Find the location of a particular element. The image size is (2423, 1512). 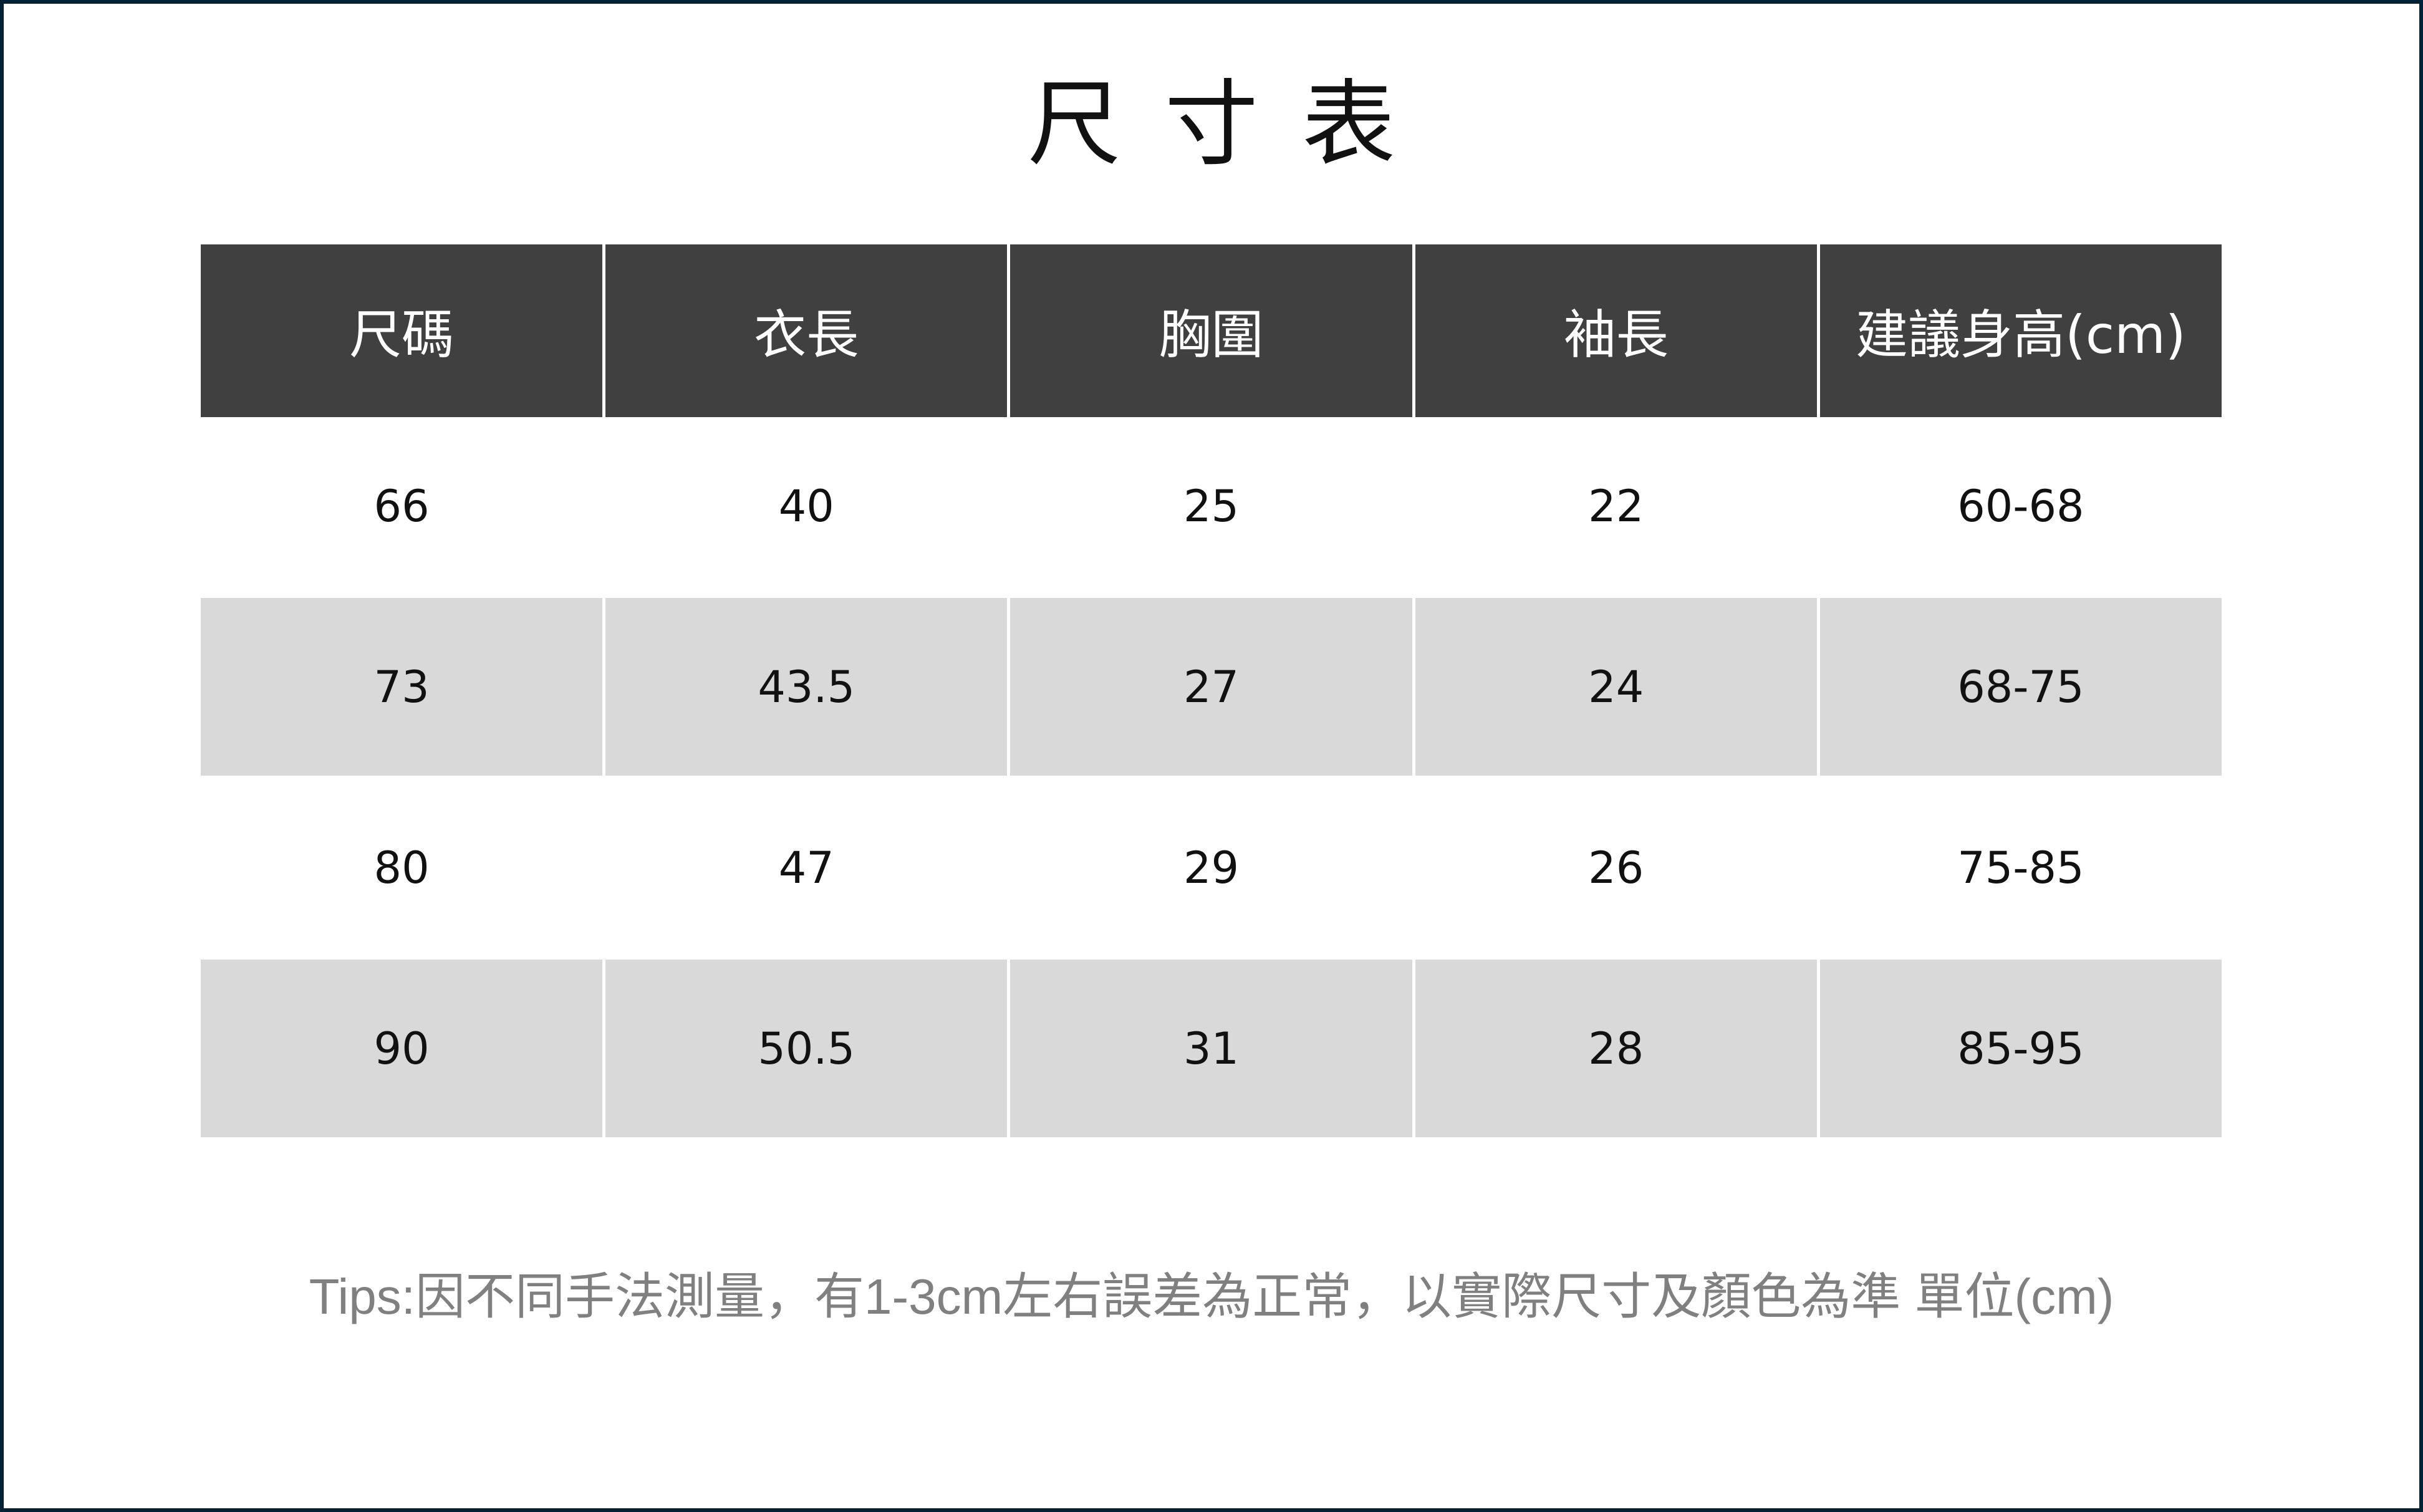

cell-length: 47 is located at coordinates (806, 867).